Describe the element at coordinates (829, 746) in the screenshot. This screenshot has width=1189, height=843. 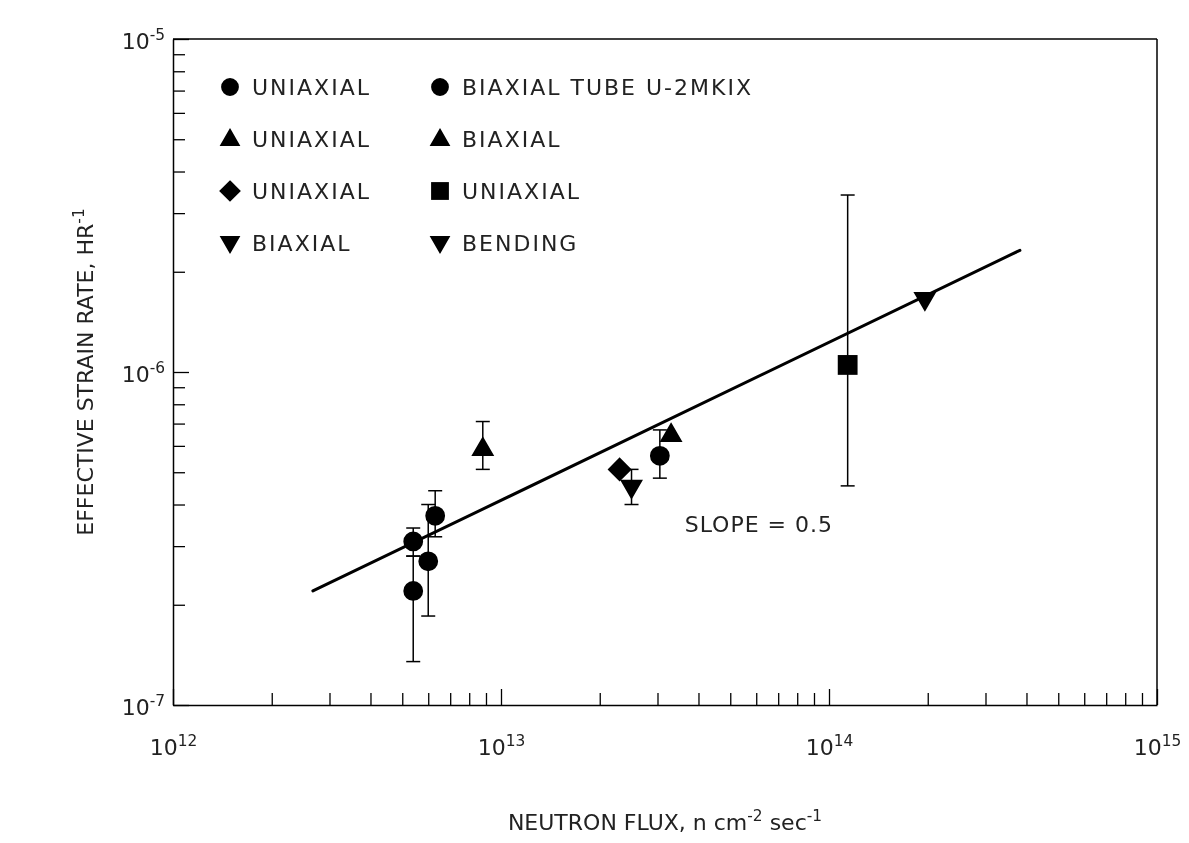
I see `x-tick-label: 10$^{14}$` at that location.